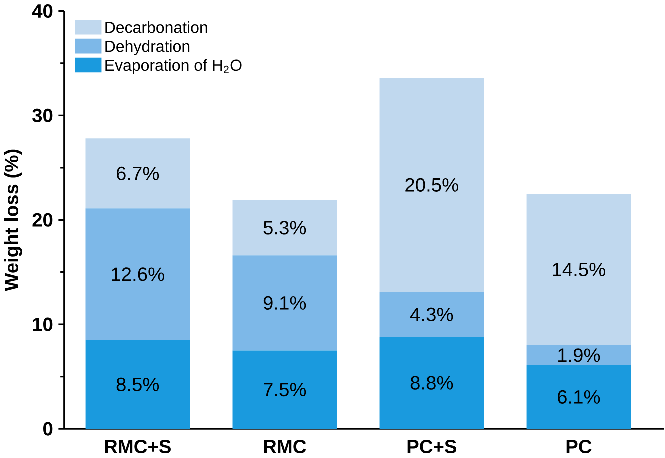 The image size is (665, 458). Describe the element at coordinates (138, 447) in the screenshot. I see `x-tick-label: RMC+S` at that location.